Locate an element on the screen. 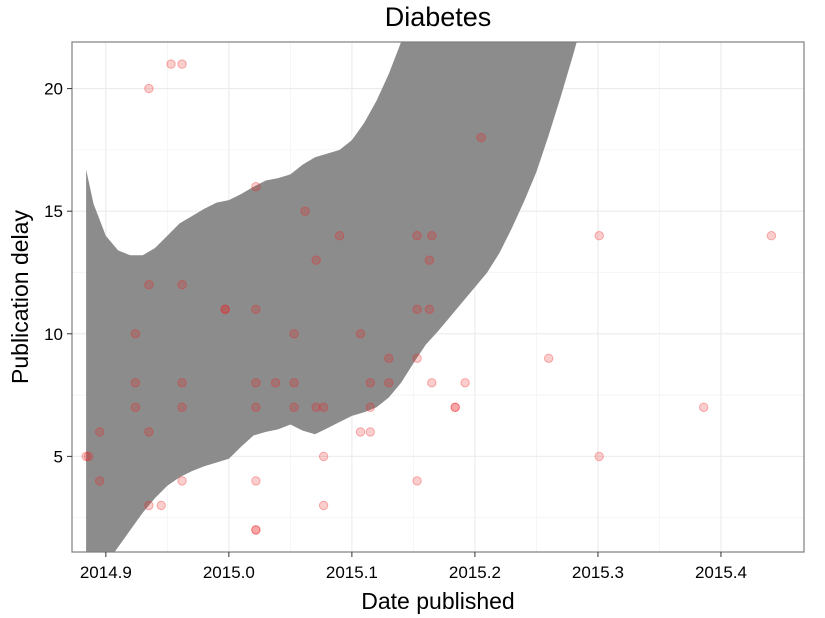 The height and width of the screenshot is (618, 825). x-tick-label: 2015.3 is located at coordinates (598, 572).